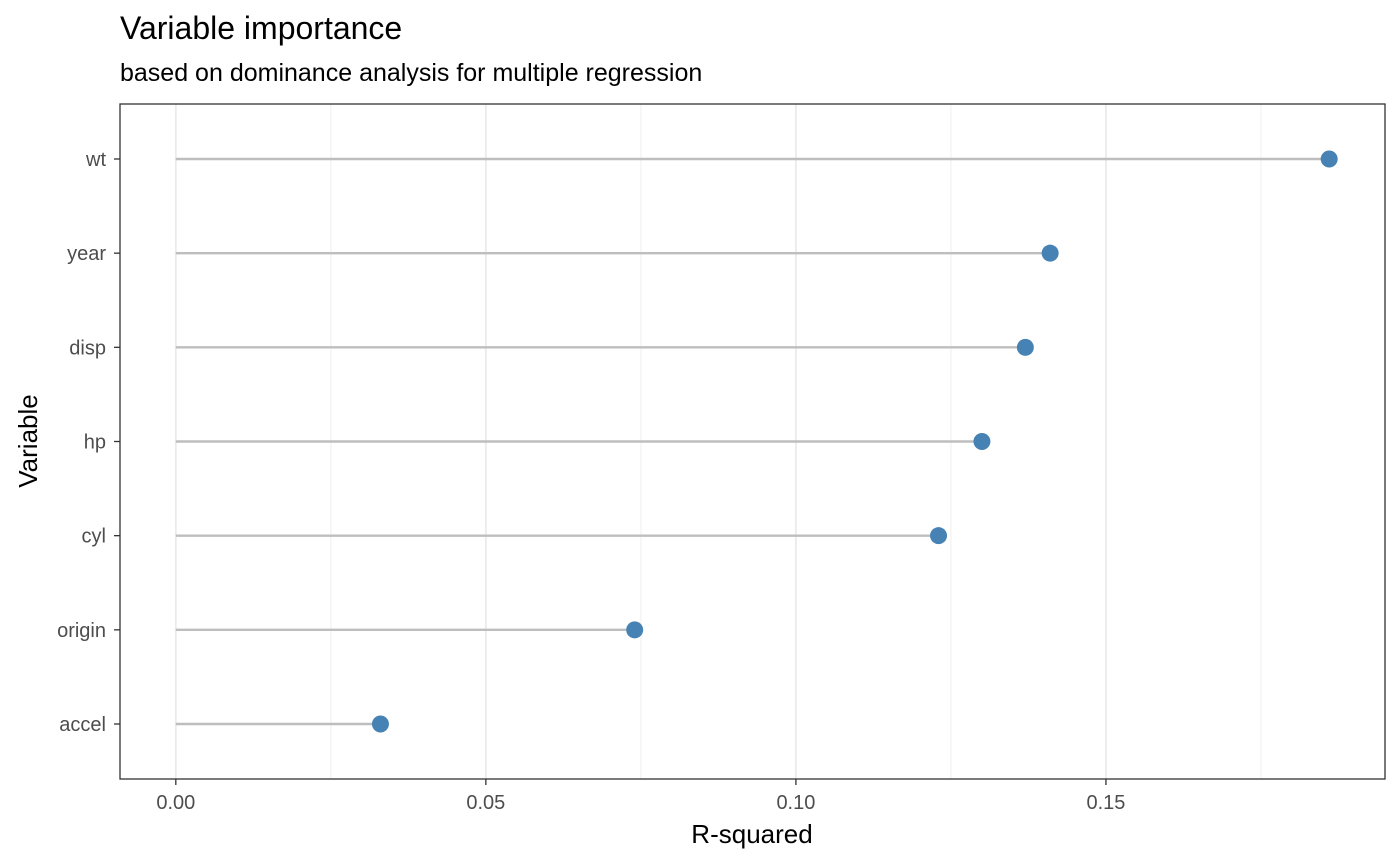 Image resolution: width=1400 pixels, height=865 pixels. I want to click on x-axis: 0.00 0.05 0.10 0.15, so click(640, 796).